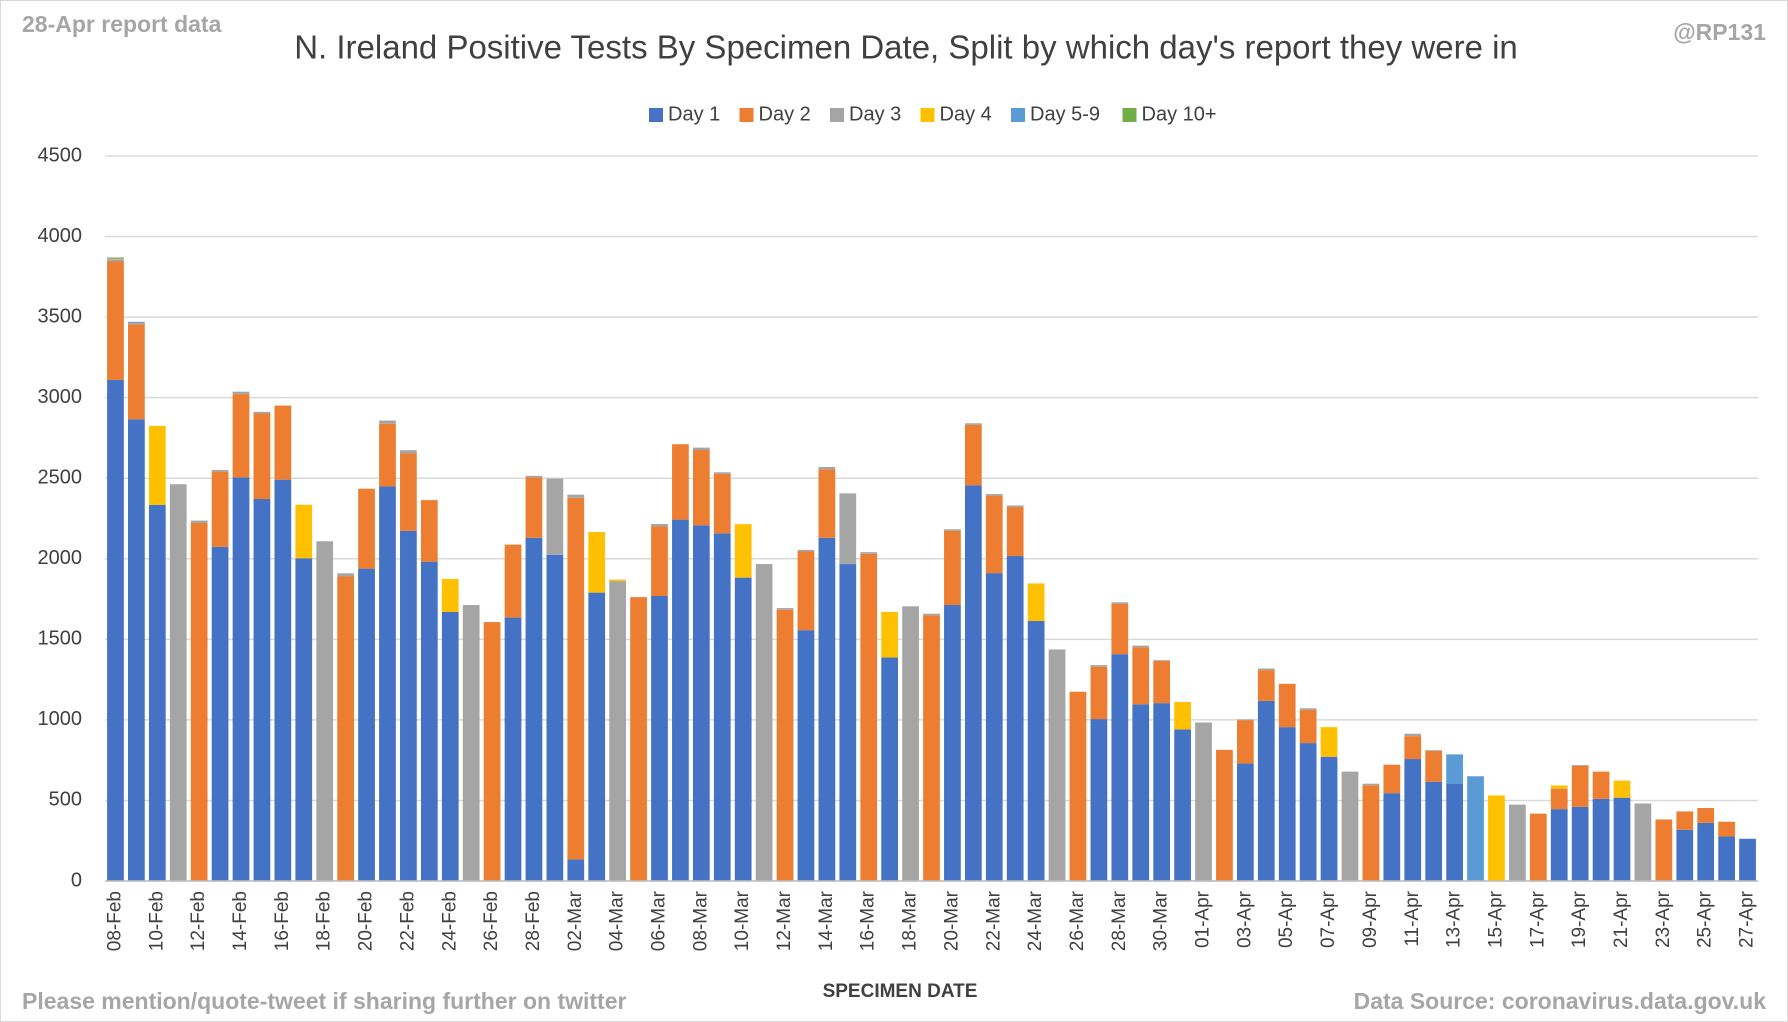 The image size is (1788, 1022). I want to click on legend-swatch, so click(1129, 115).